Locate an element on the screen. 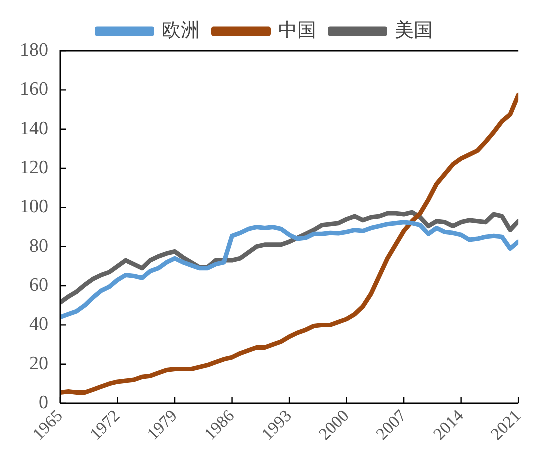 The image size is (544, 456). y-tick-label: 40 is located at coordinates (39, 325).